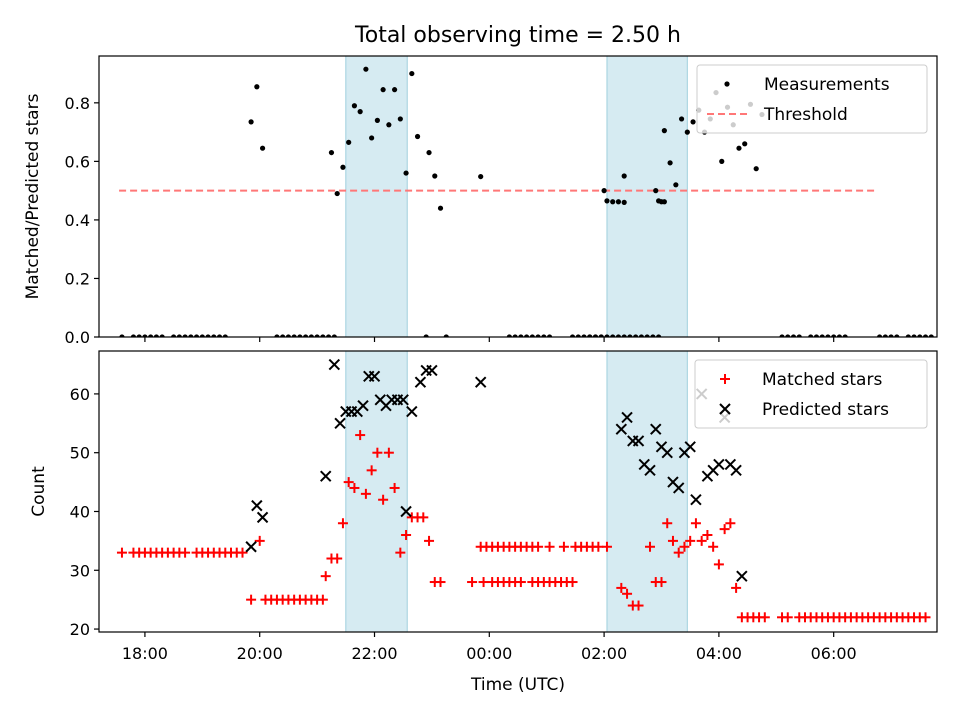 The image size is (960, 720). What do you see at coordinates (33, 196) in the screenshot?
I see `y-axis-label: Matched/Predicted stars` at bounding box center [33, 196].